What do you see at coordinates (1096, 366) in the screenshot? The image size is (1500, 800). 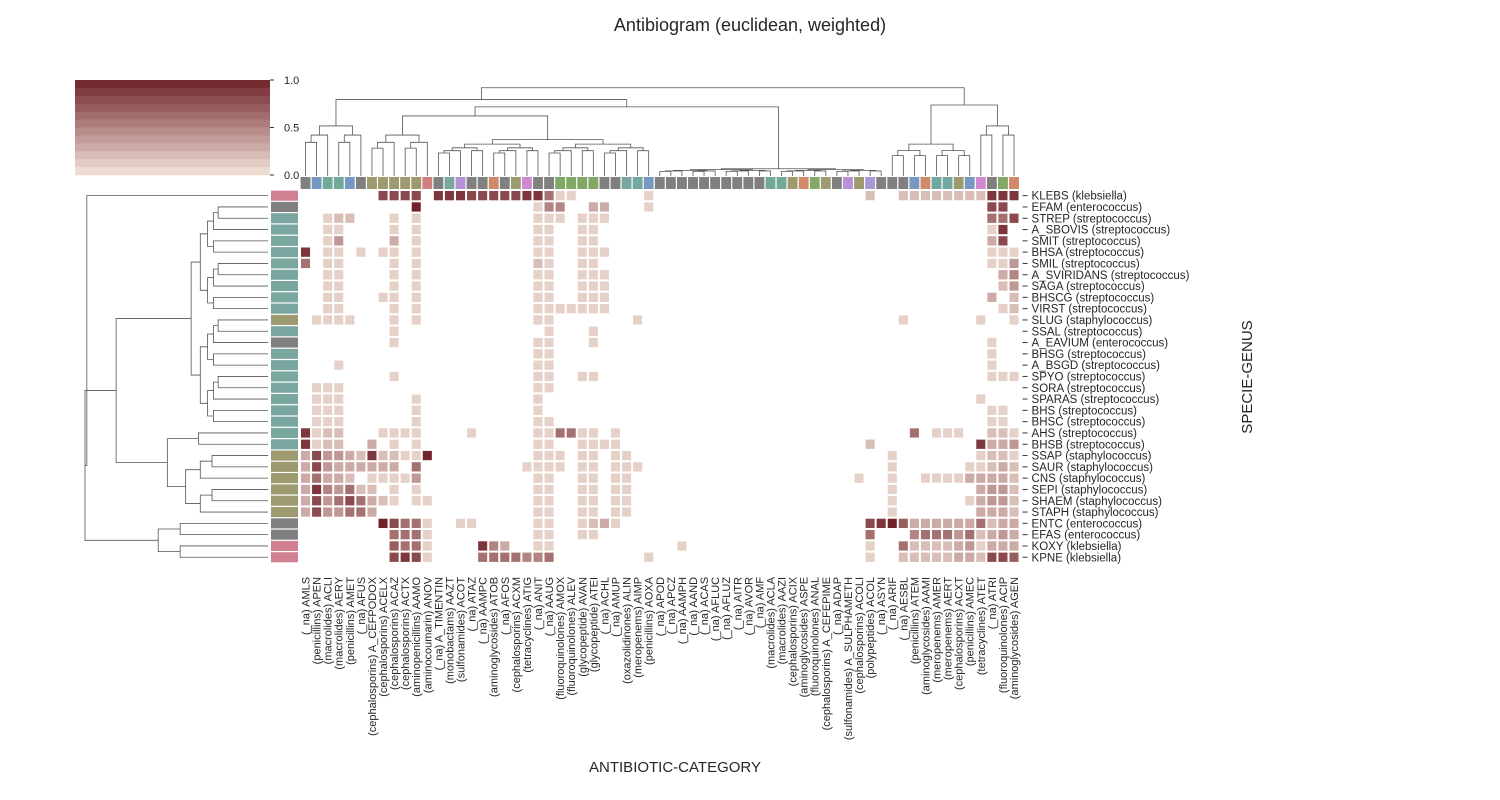 I see `row-label: A_BSGD (streptococcus)` at bounding box center [1096, 366].